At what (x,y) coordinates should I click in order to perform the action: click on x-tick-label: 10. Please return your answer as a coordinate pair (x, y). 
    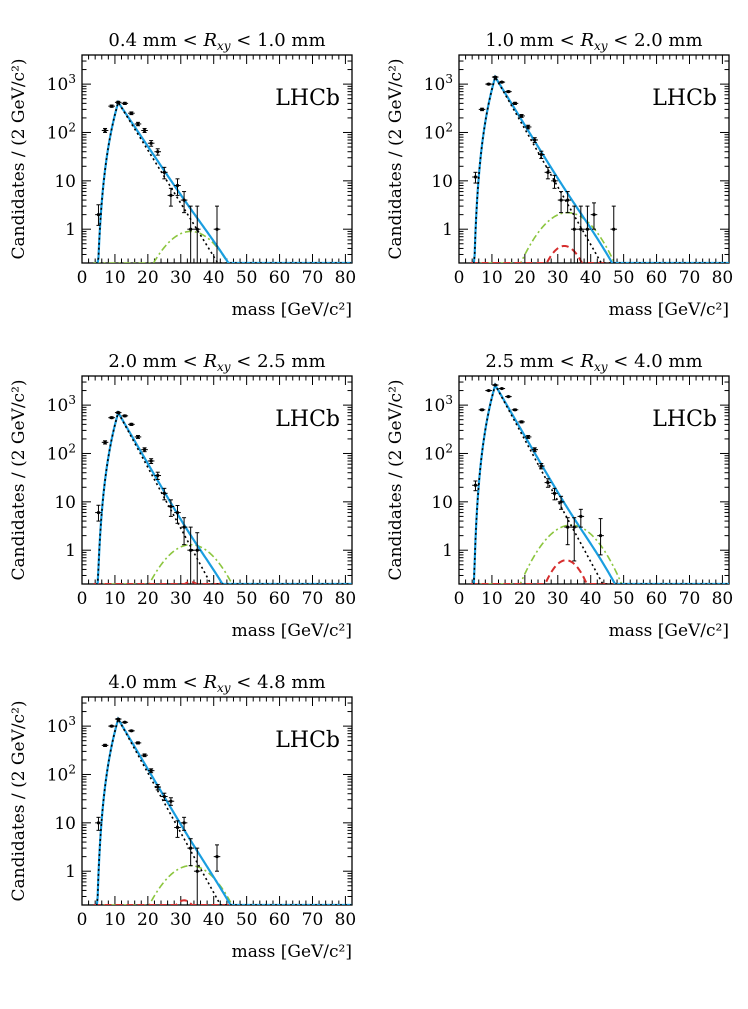
    Looking at the image, I should click on (115, 920).